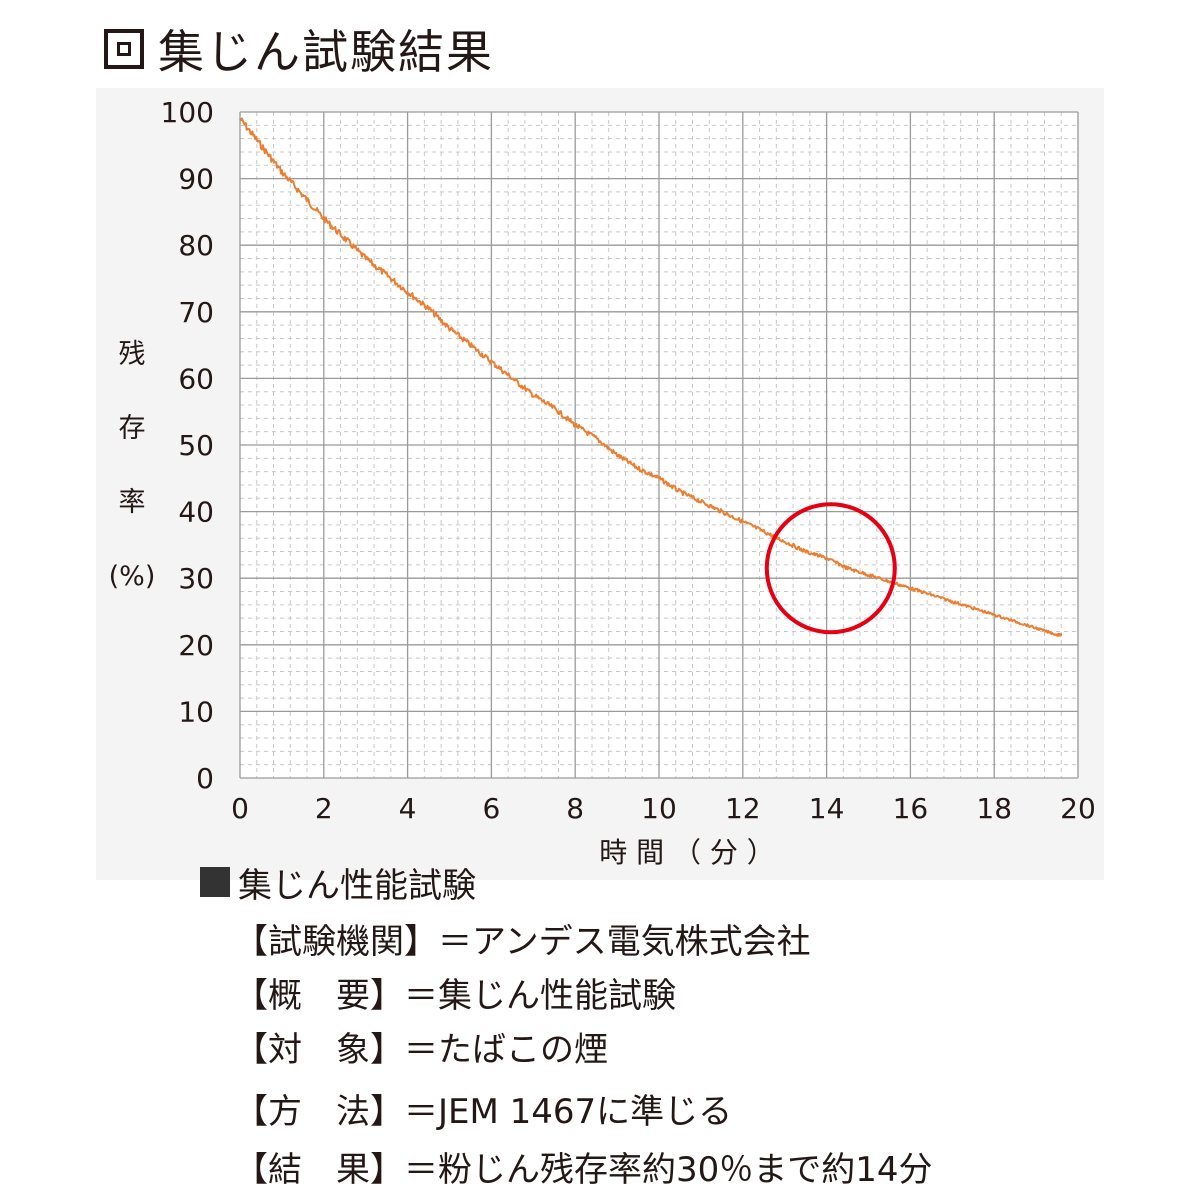  Describe the element at coordinates (575, 808) in the screenshot. I see `x-tick-label: 8` at that location.